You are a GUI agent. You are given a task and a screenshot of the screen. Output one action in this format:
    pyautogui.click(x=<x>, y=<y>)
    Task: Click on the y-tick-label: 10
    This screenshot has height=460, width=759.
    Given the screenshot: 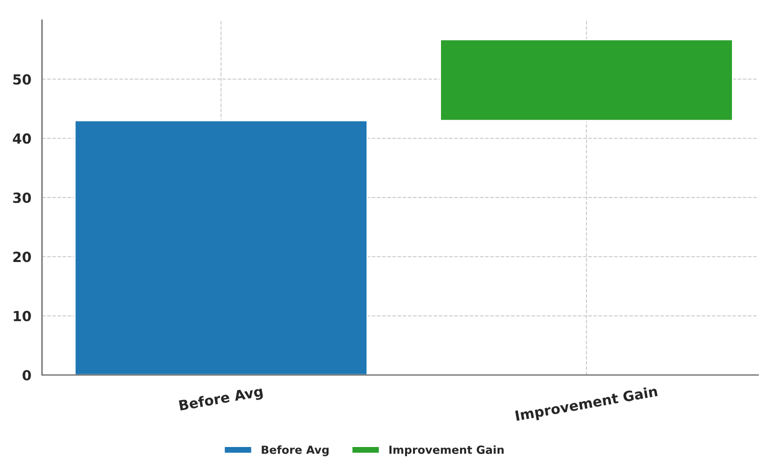 What is the action you would take?
    pyautogui.click(x=22, y=316)
    